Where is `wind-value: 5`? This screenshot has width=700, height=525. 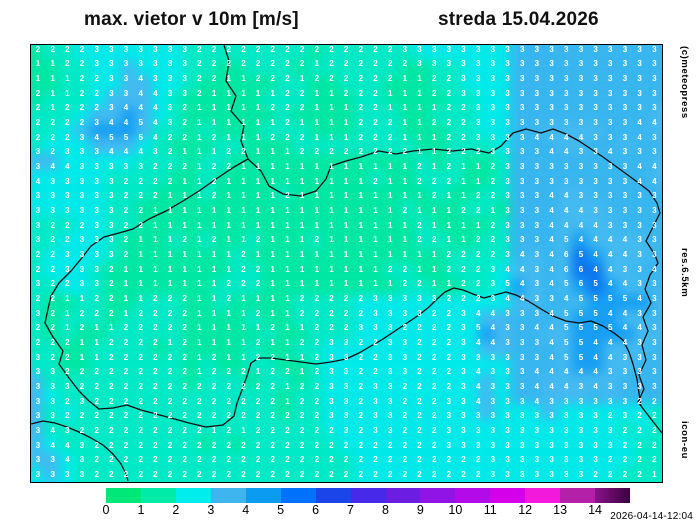
wind-value: 5 is located at coordinates (566, 313).